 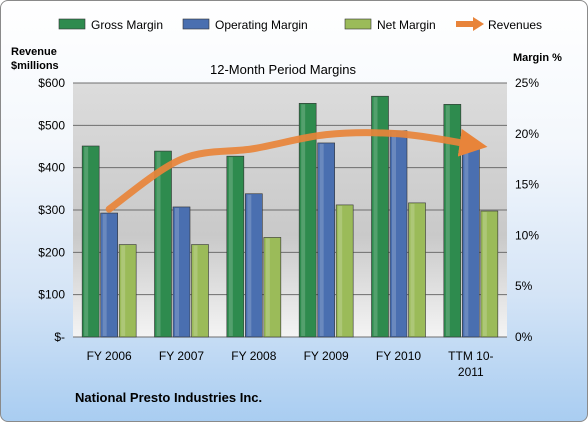 What do you see at coordinates (261, 25) in the screenshot?
I see `legend-label: Operating Margin` at bounding box center [261, 25].